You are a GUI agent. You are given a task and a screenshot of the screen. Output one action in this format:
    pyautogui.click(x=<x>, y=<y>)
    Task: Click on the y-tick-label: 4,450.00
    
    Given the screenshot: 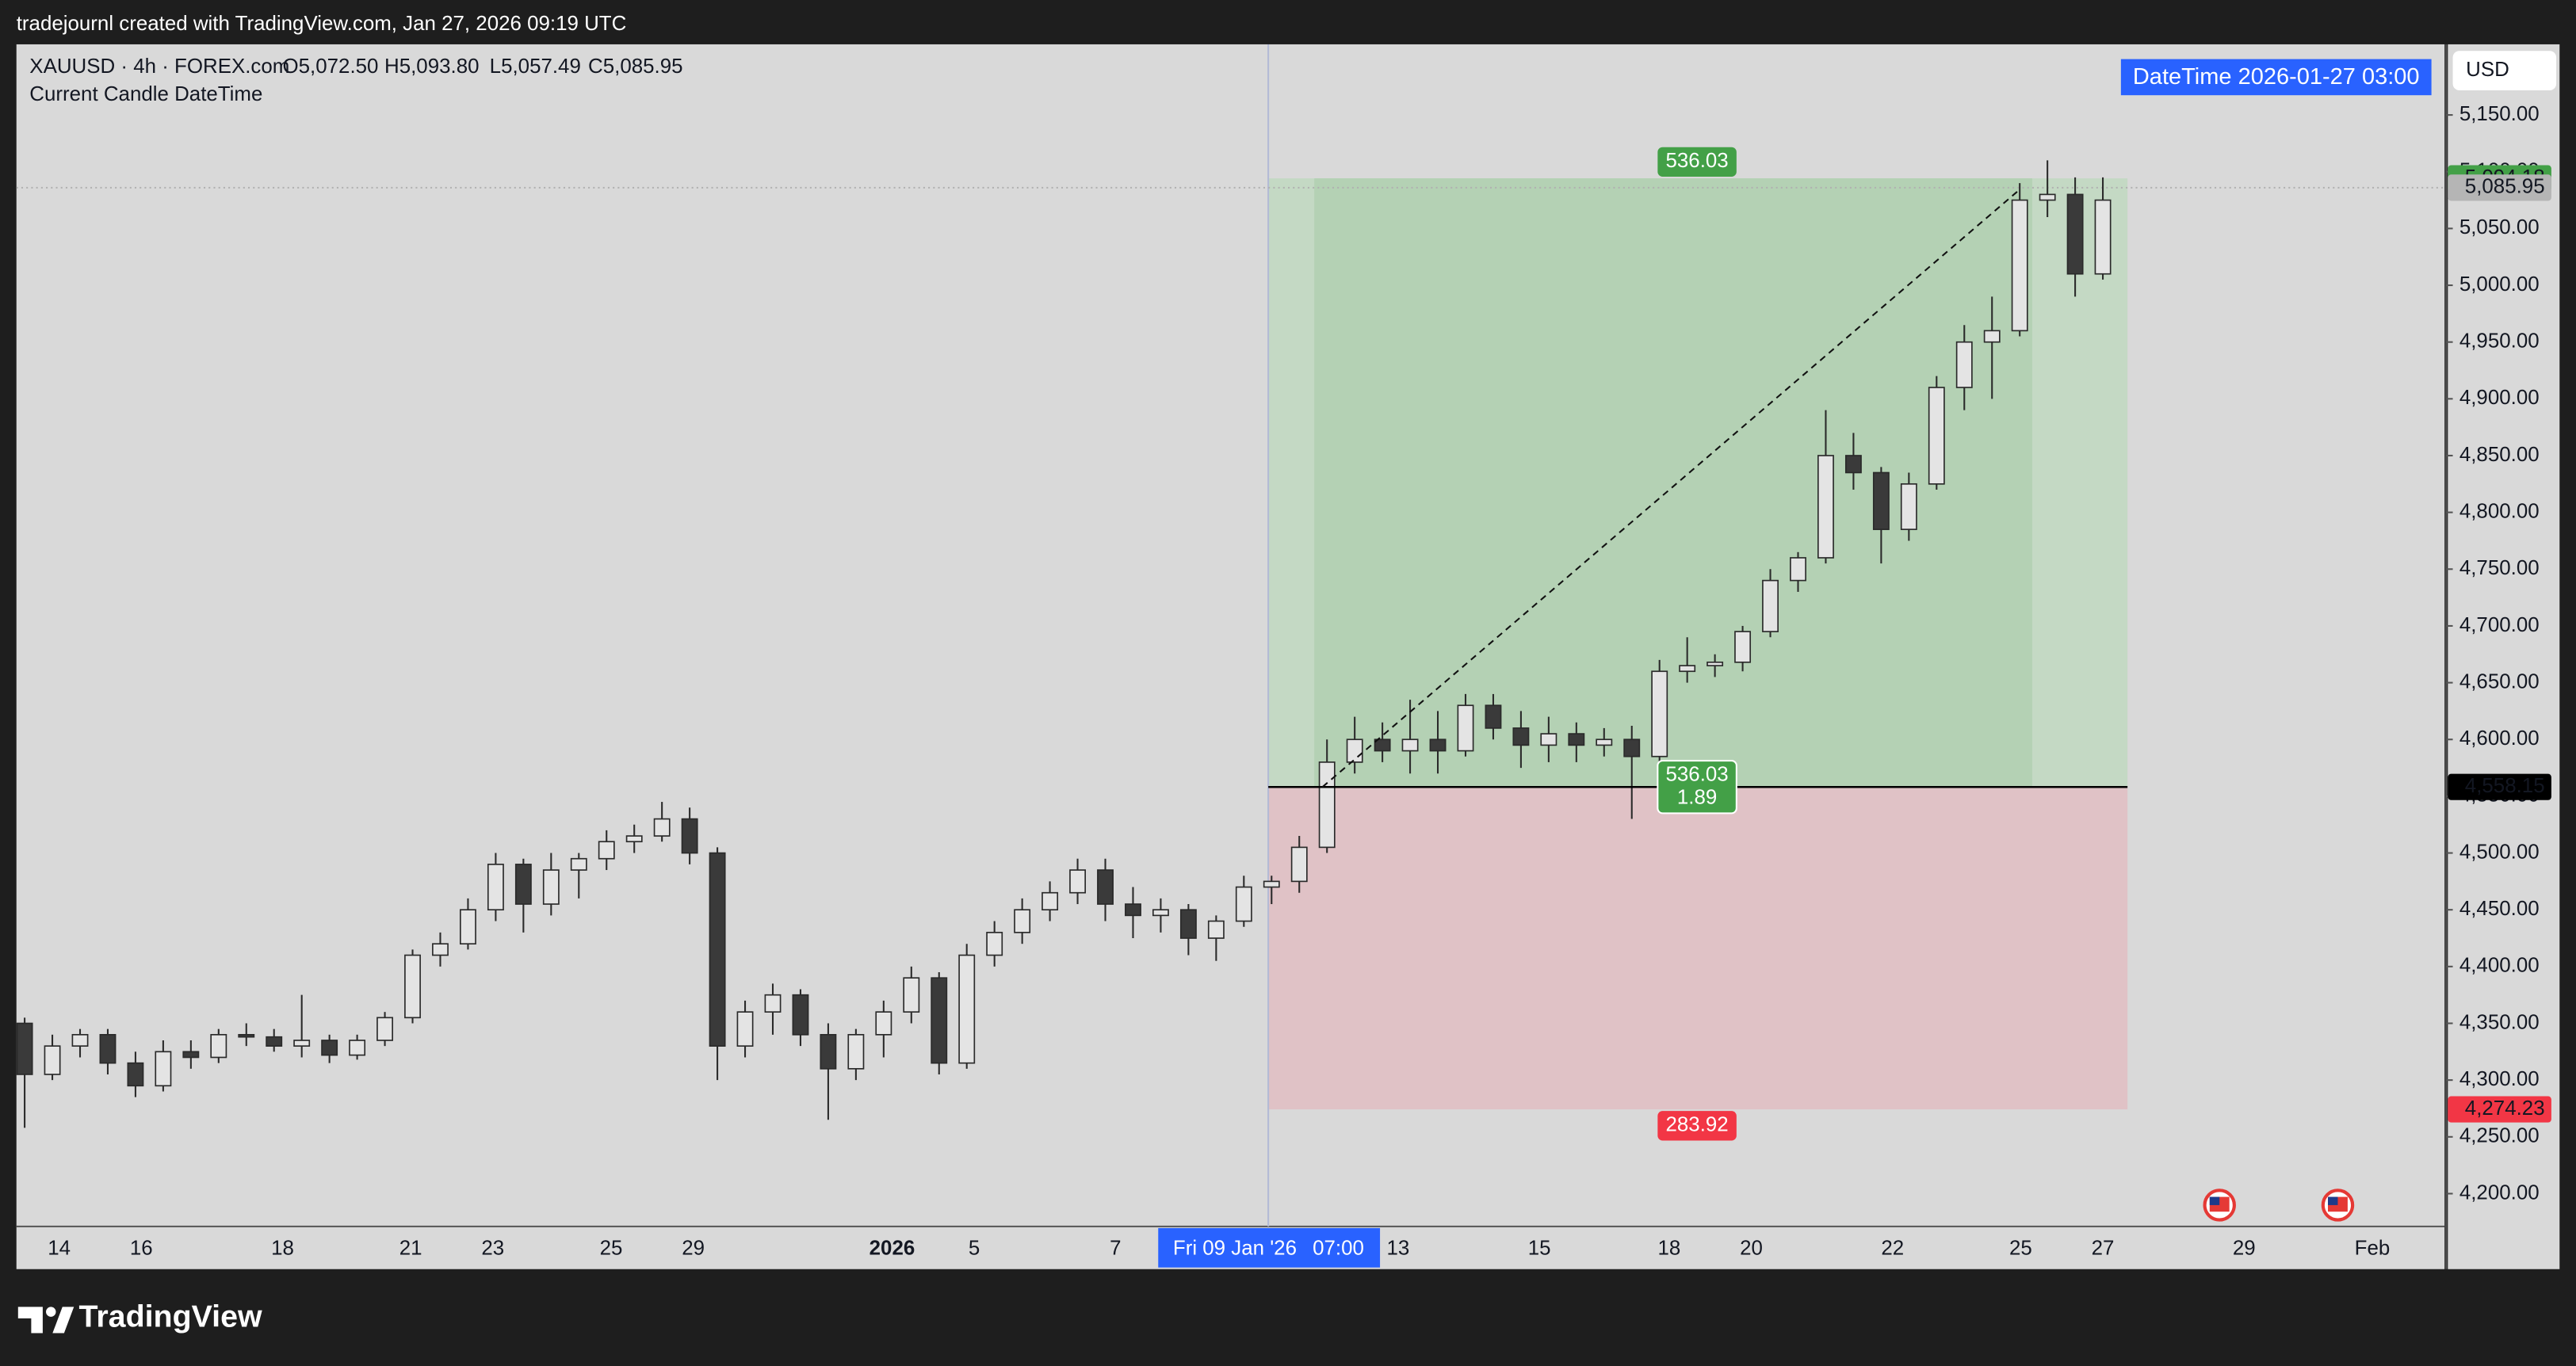 What is the action you would take?
    pyautogui.click(x=2499, y=909)
    